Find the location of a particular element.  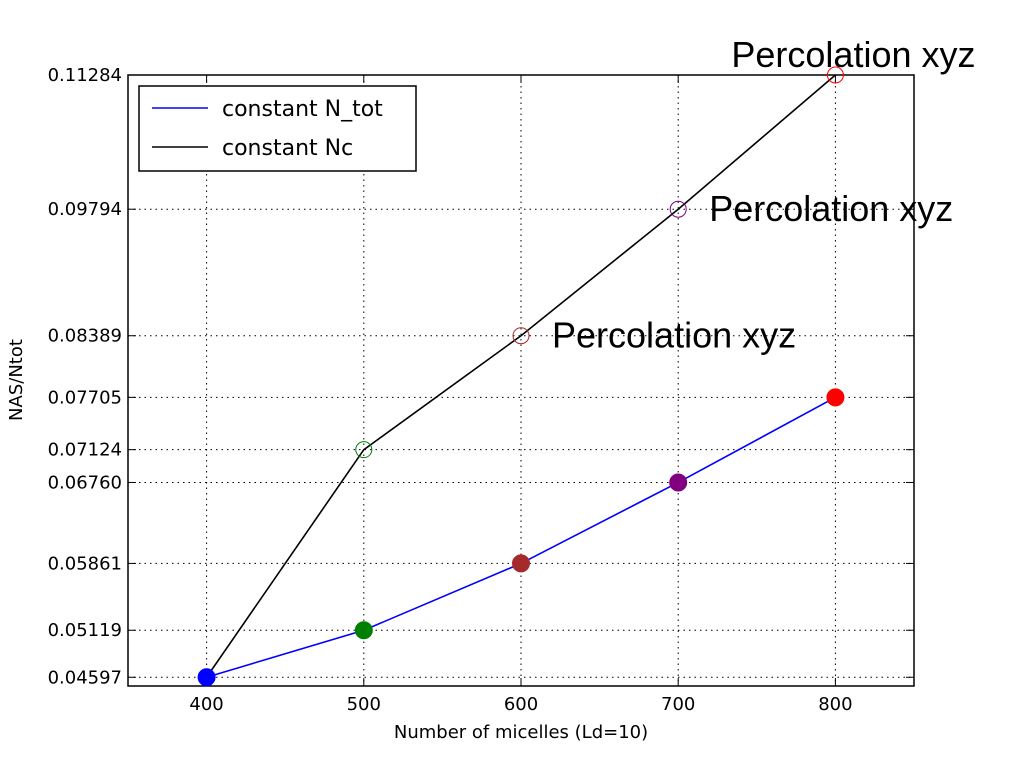

y-tick-label: 0.11284 is located at coordinates (85, 75).